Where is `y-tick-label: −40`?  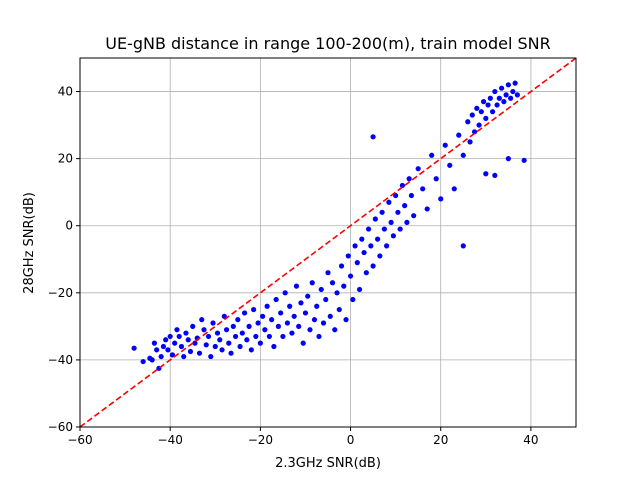
y-tick-label: −40 is located at coordinates (60, 360).